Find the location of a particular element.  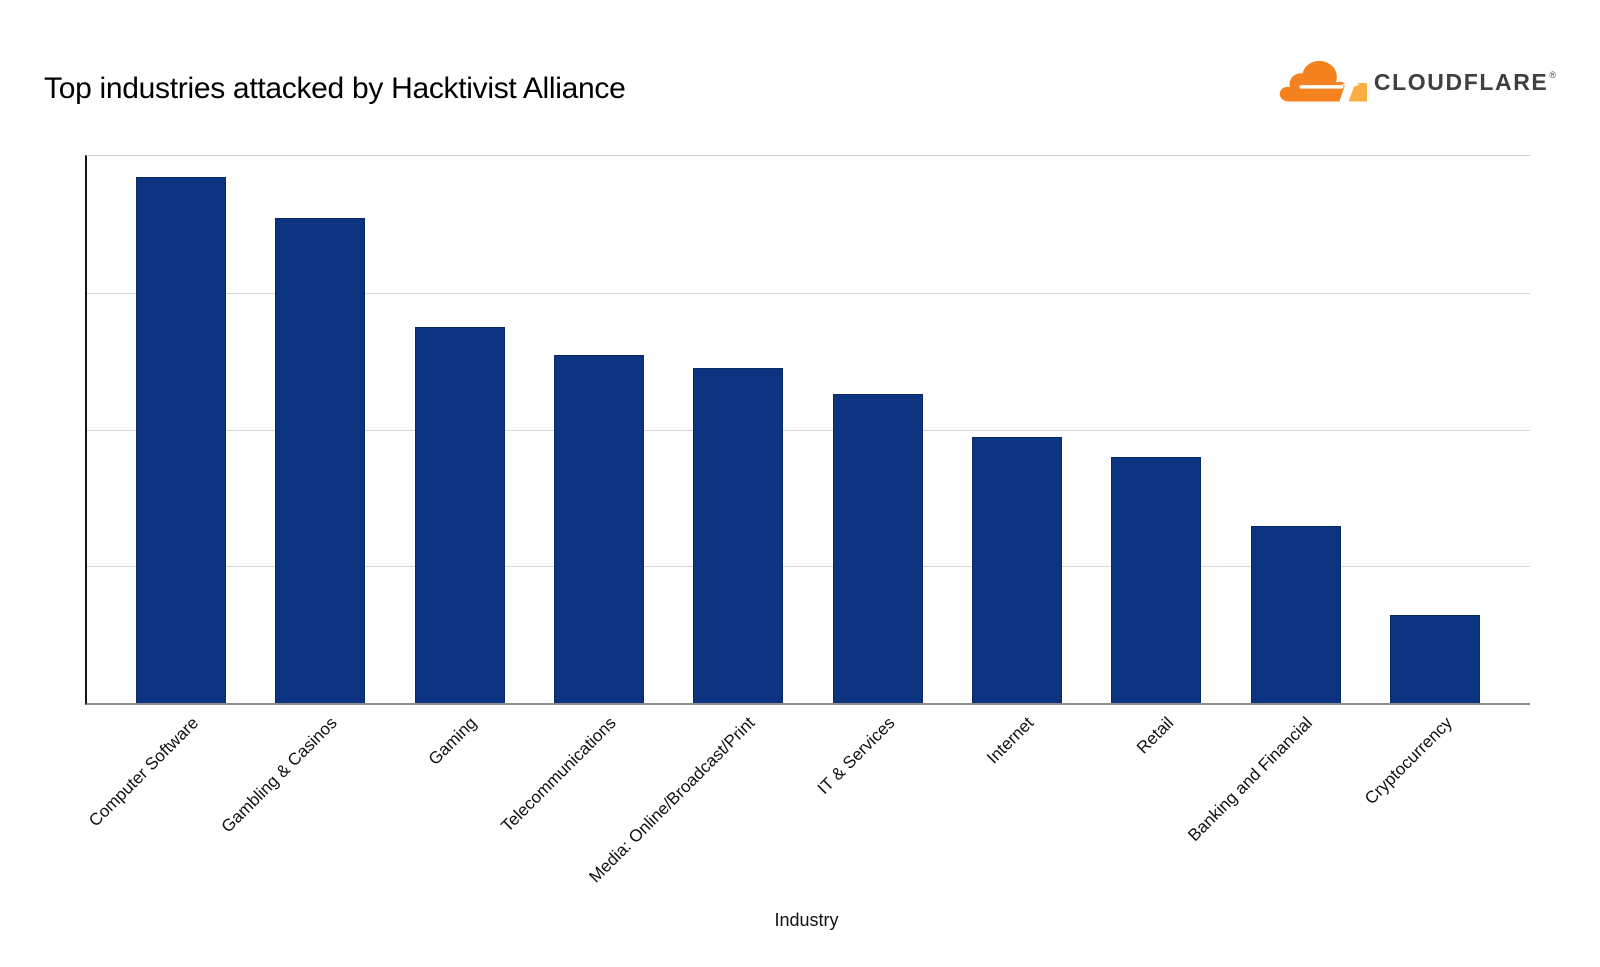

bar-gaming is located at coordinates (459, 514).